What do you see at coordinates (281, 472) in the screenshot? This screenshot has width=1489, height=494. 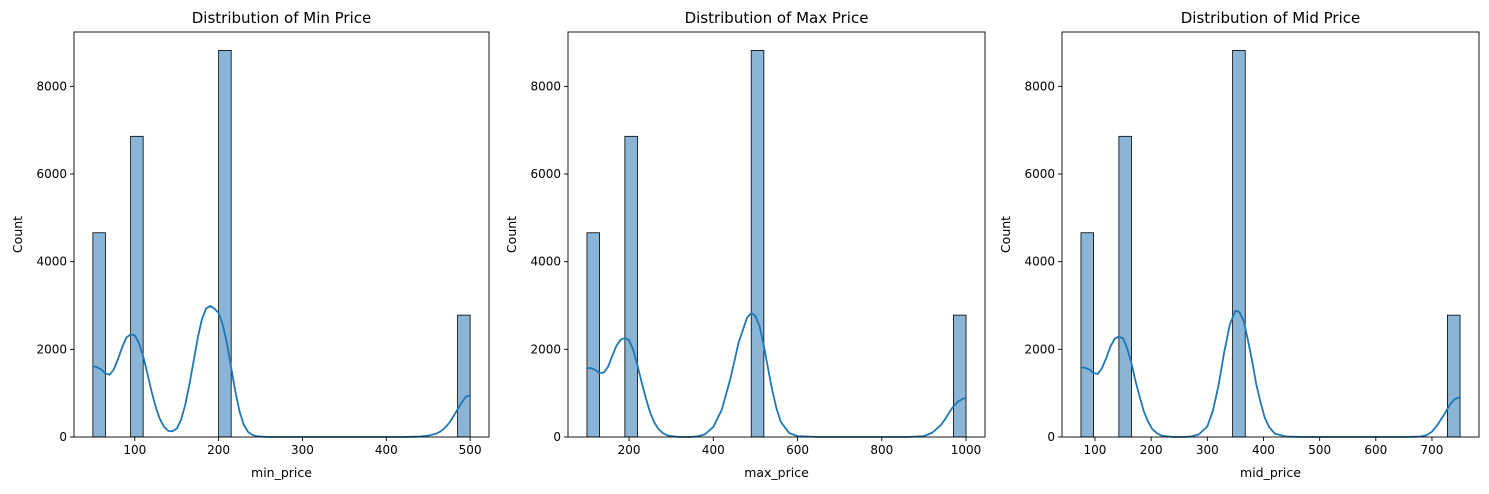 I see `x-axis-label: min_price` at bounding box center [281, 472].